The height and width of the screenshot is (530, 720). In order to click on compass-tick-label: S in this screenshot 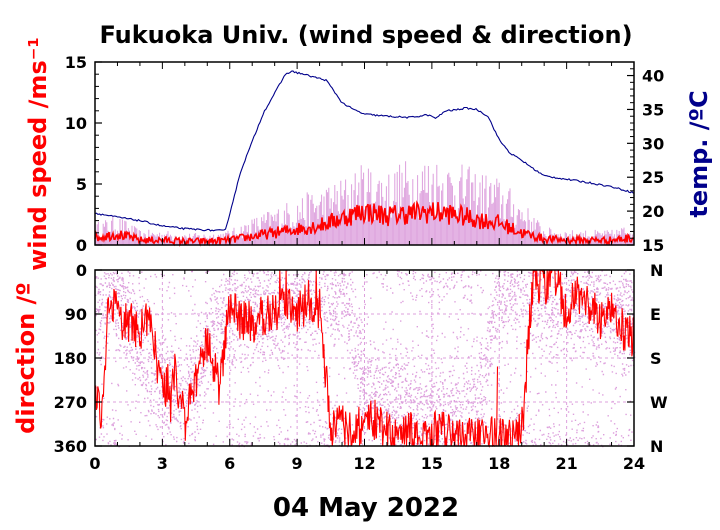, I will do `click(656, 358)`.